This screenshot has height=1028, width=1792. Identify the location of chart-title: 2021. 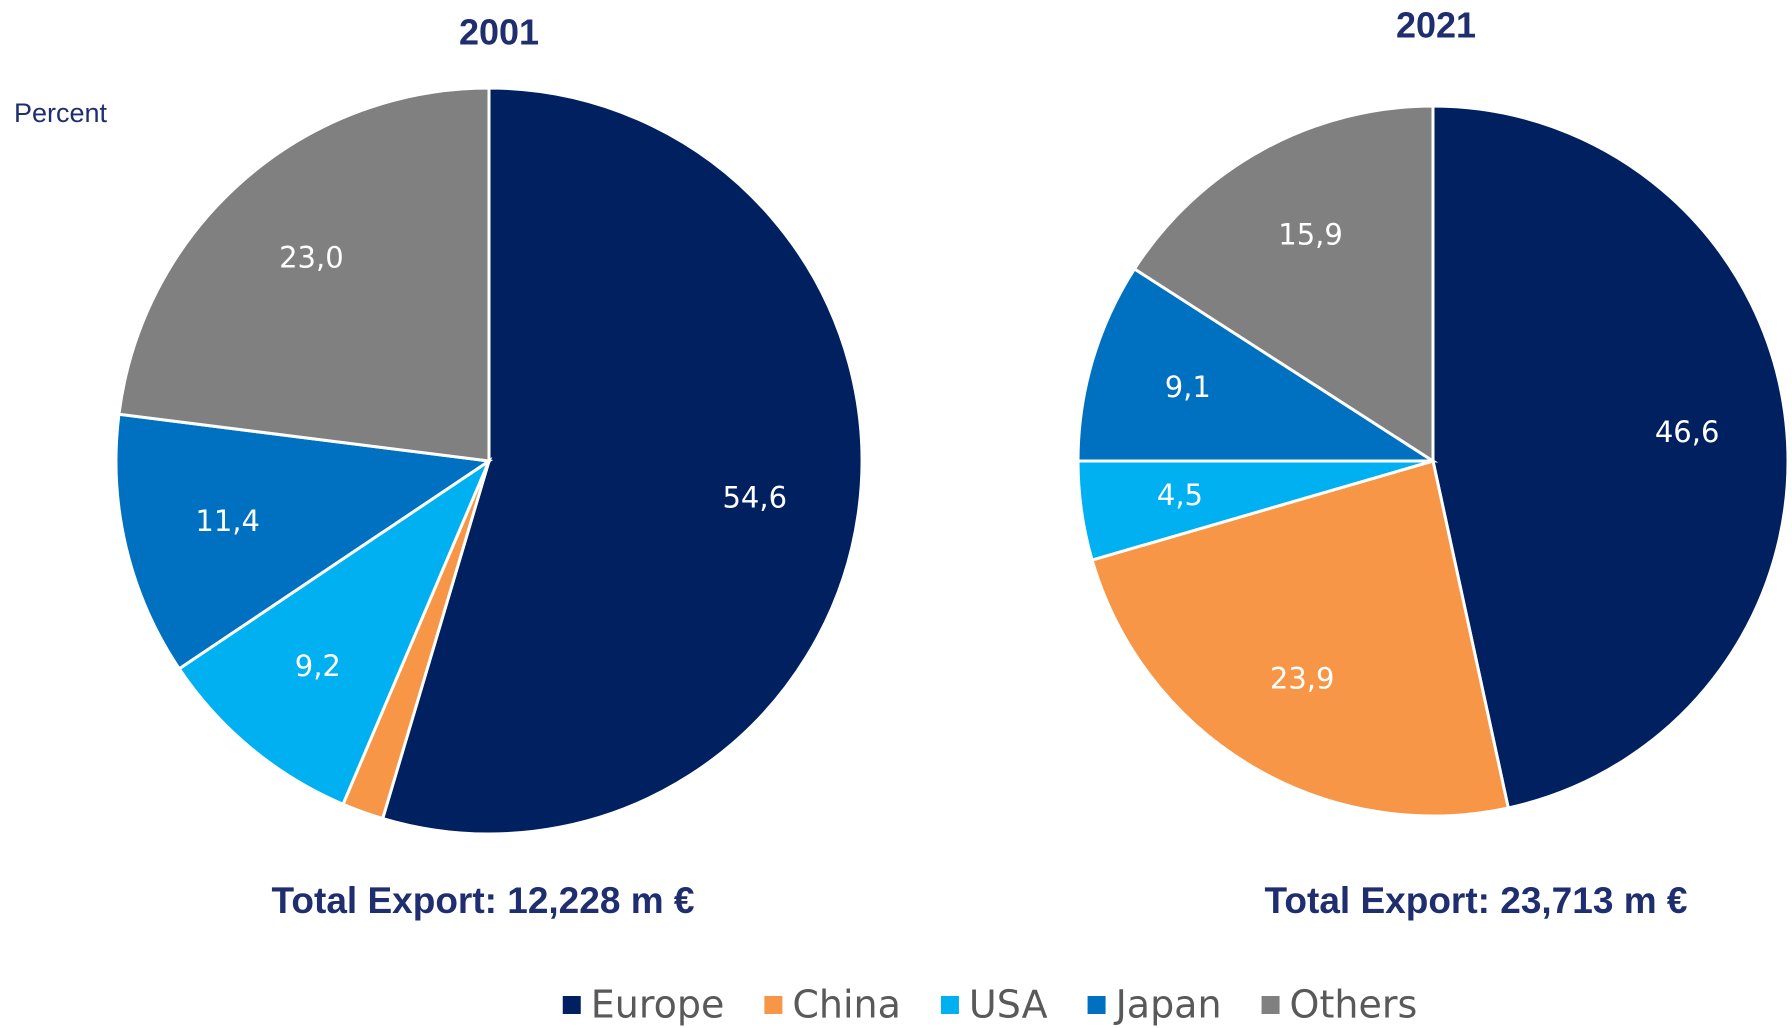
(1436, 25).